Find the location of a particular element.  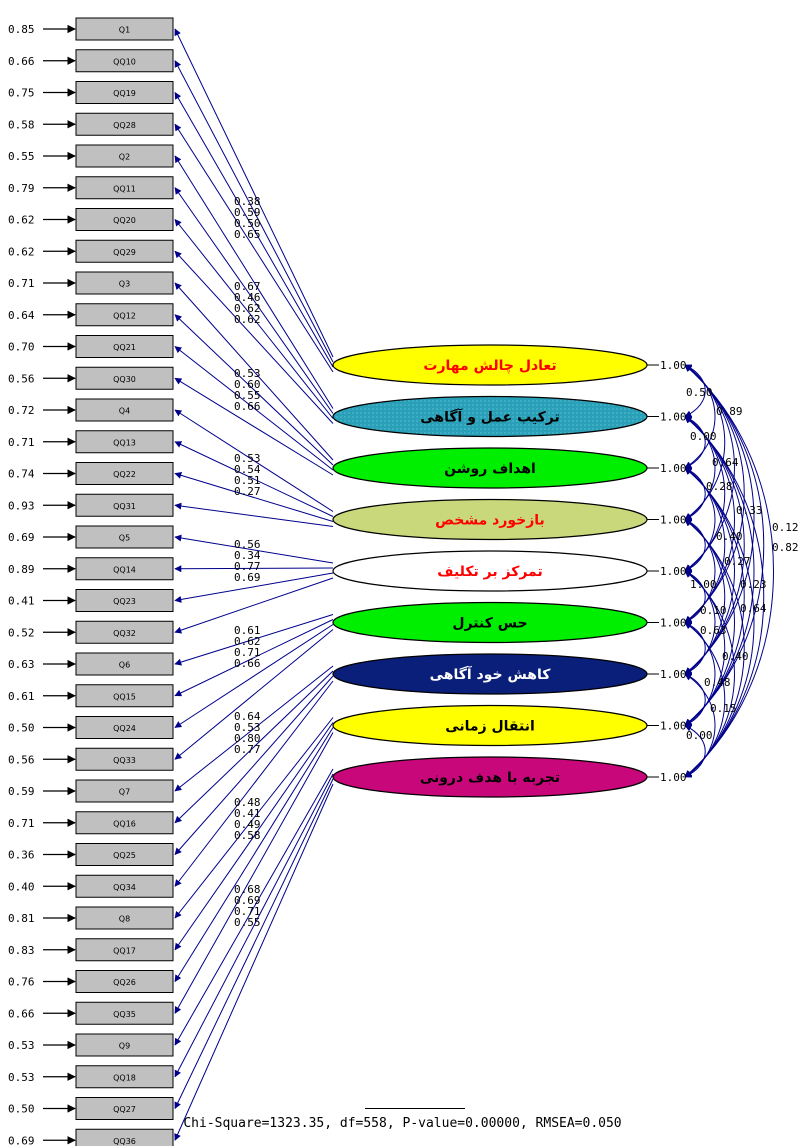

indicator-QQ17: QQ17 0.83 is located at coordinates (91, 950).